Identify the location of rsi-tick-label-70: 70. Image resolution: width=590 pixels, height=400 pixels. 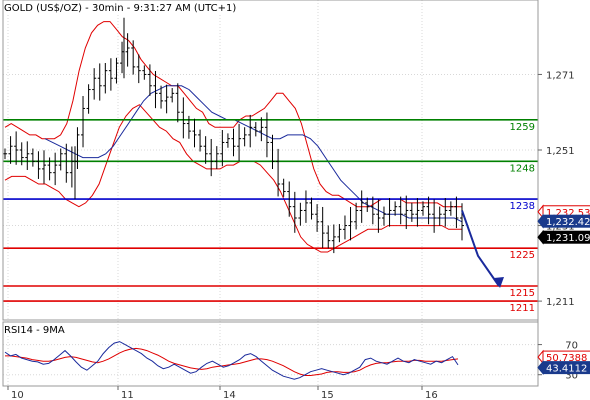
(571, 346).